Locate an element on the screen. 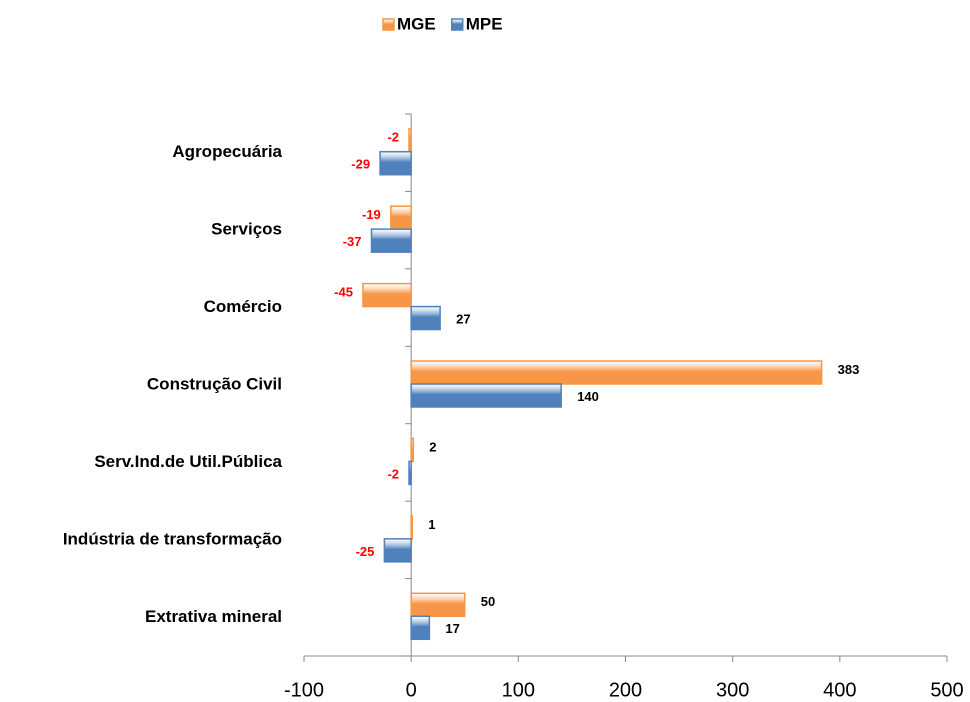 The height and width of the screenshot is (702, 970). value-label: 2 is located at coordinates (432, 446).